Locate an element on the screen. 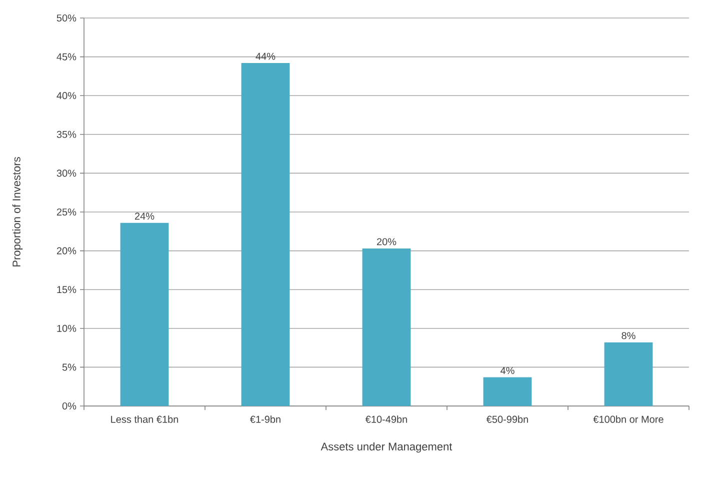 This screenshot has height=478, width=704. y-axis-title: Proportion of Investors is located at coordinates (17, 211).